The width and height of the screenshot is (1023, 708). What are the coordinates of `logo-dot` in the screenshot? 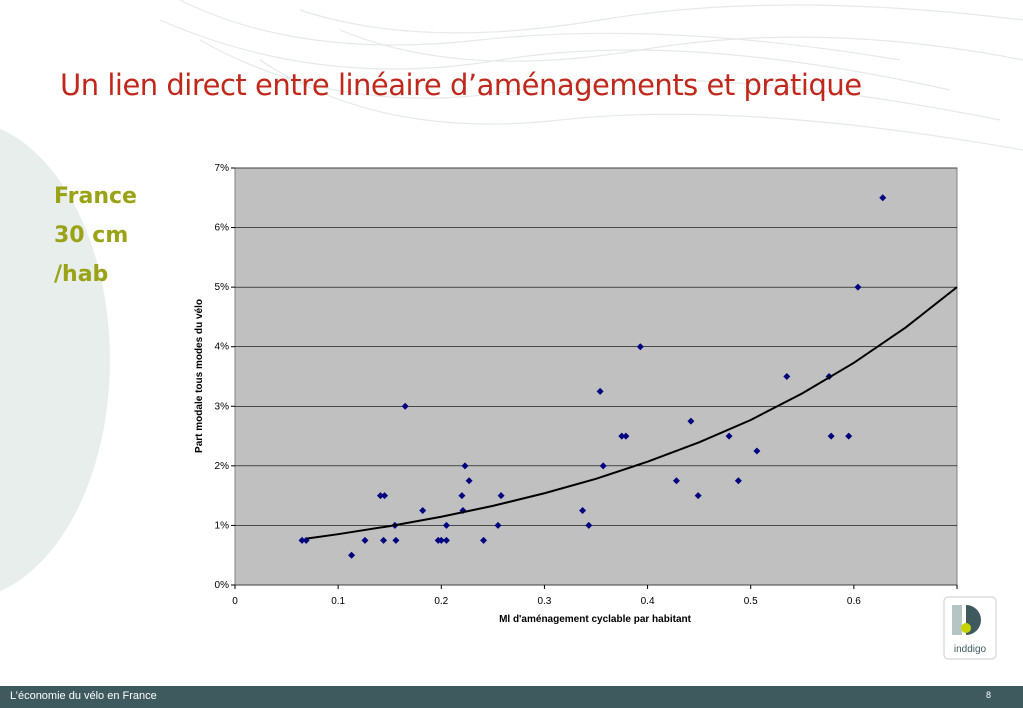 It's located at (966, 628).